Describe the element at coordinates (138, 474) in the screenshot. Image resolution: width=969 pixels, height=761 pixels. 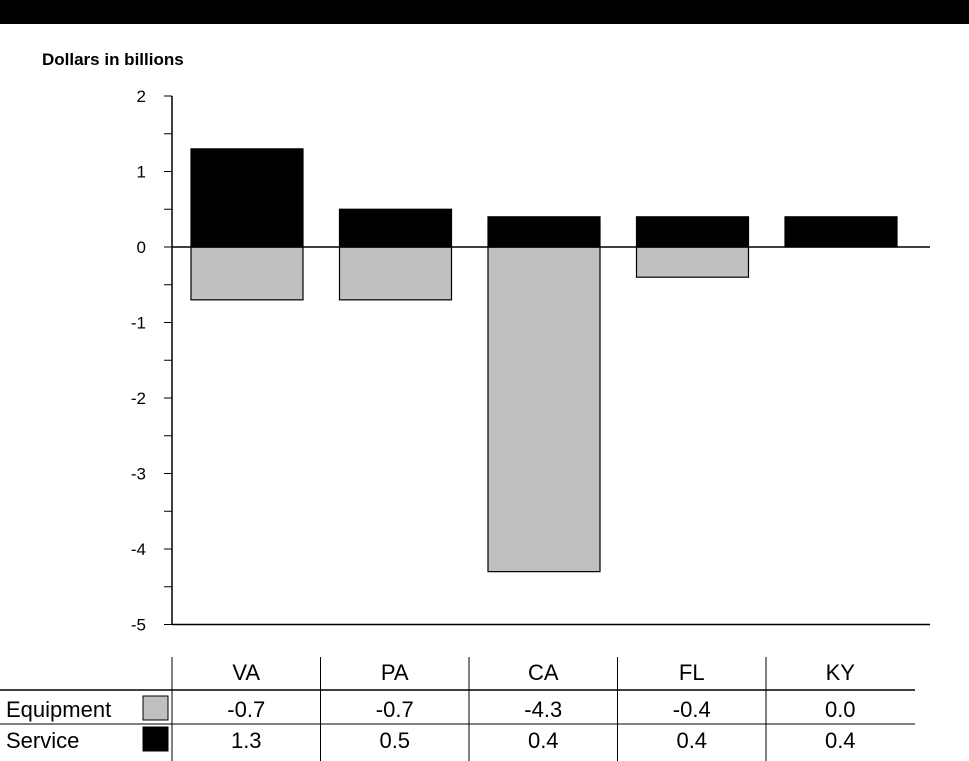
I see `y-tick-label: -3` at that location.